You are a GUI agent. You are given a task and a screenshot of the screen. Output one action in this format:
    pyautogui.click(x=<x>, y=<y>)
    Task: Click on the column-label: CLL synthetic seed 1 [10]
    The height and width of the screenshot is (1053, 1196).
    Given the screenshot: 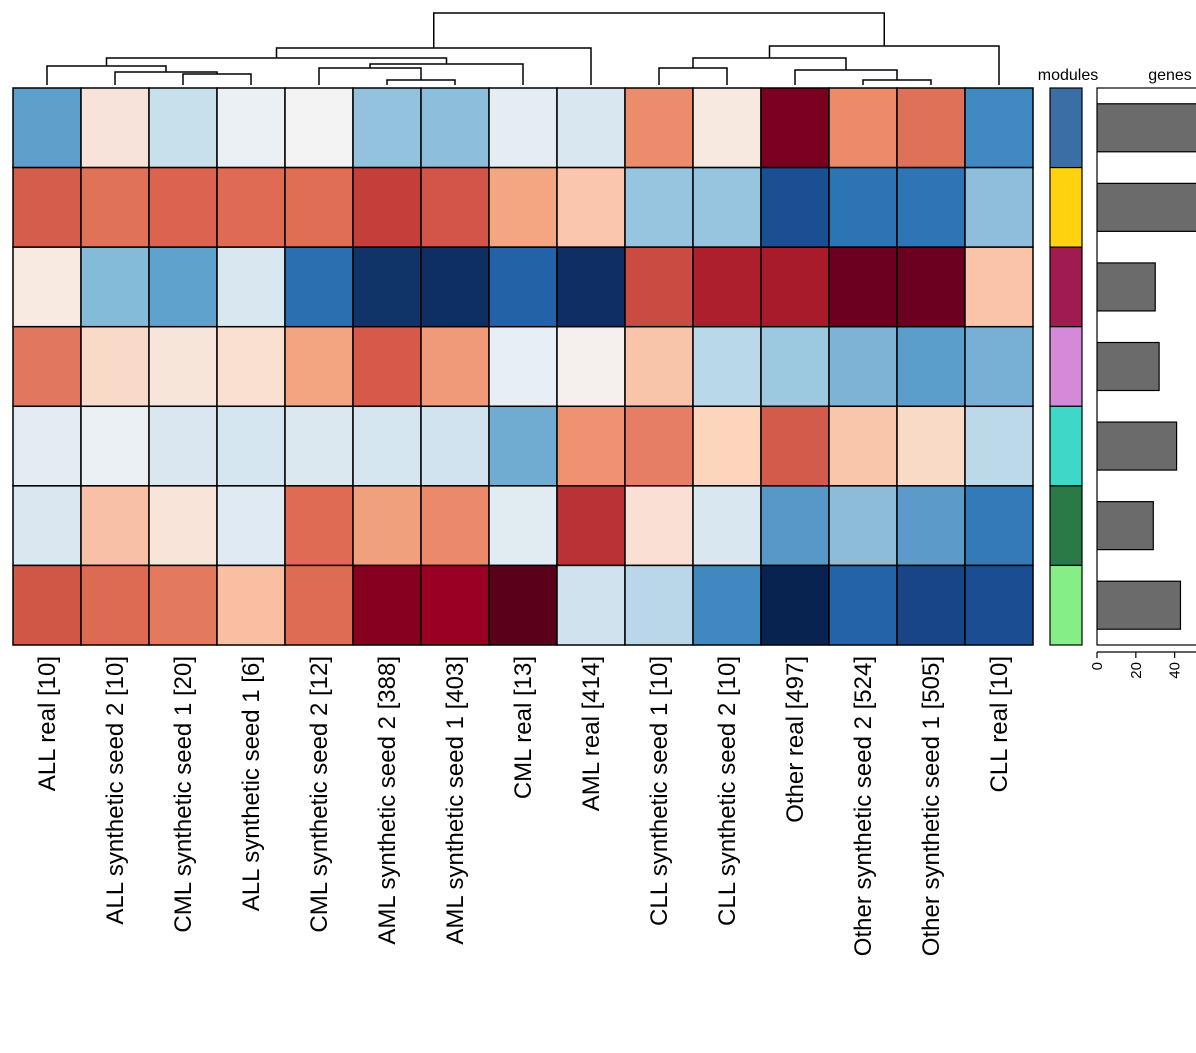 What is the action you would take?
    pyautogui.click(x=659, y=791)
    